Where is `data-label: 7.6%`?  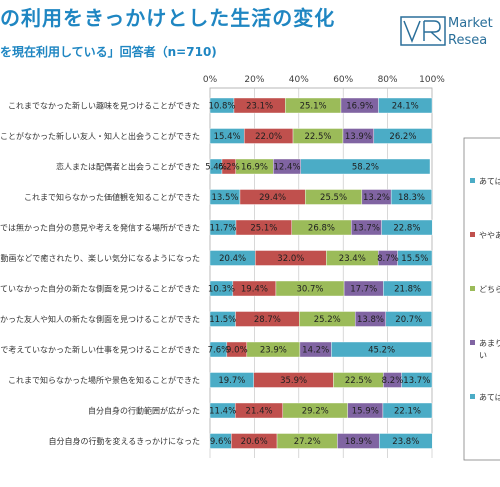
data-label: 7.6% is located at coordinates (219, 351).